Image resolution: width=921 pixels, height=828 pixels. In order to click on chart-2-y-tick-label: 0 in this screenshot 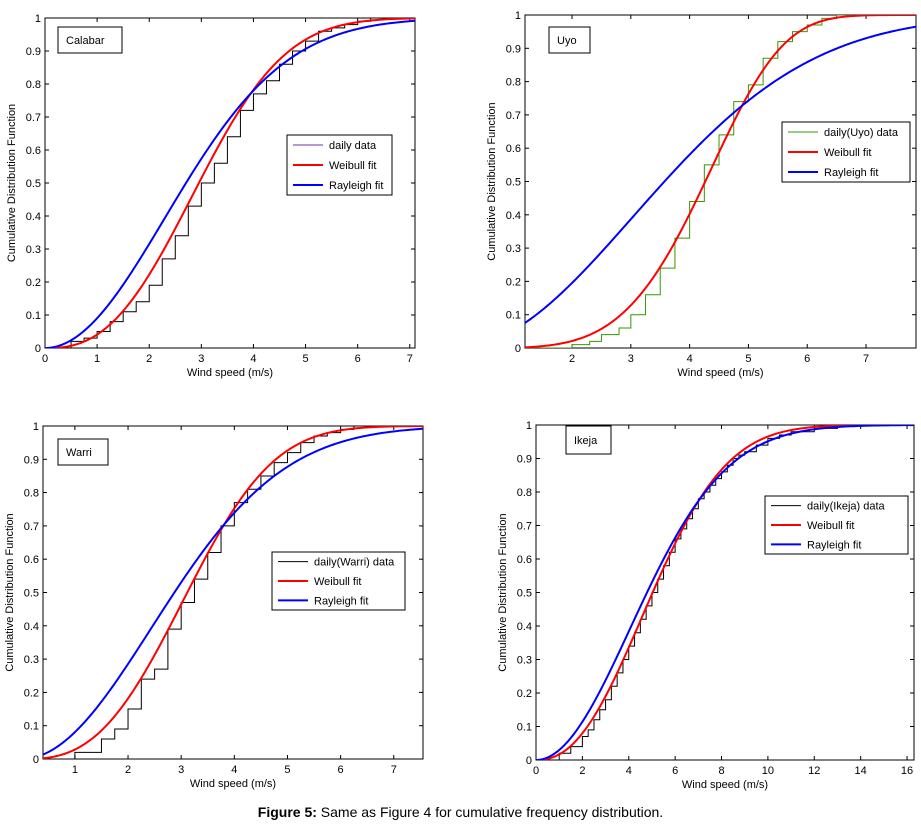, I will do `click(518, 349)`.